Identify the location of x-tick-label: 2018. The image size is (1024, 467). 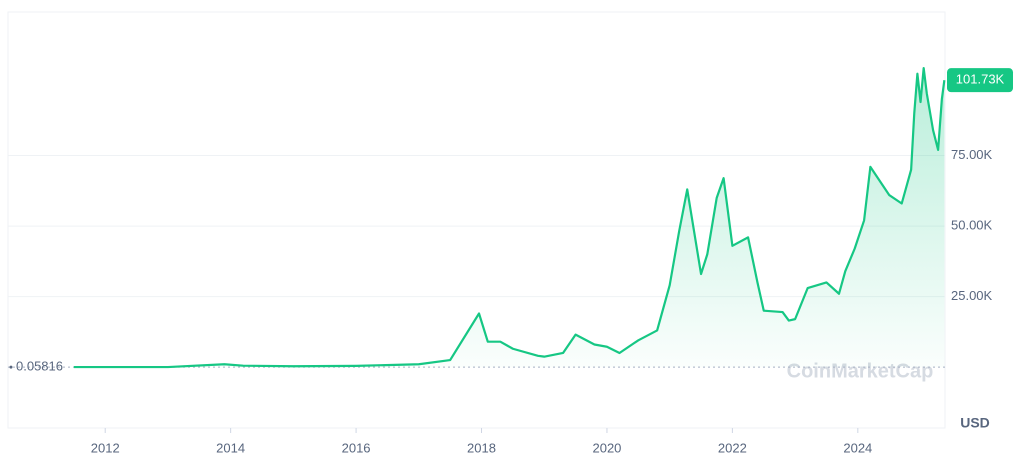
(481, 447).